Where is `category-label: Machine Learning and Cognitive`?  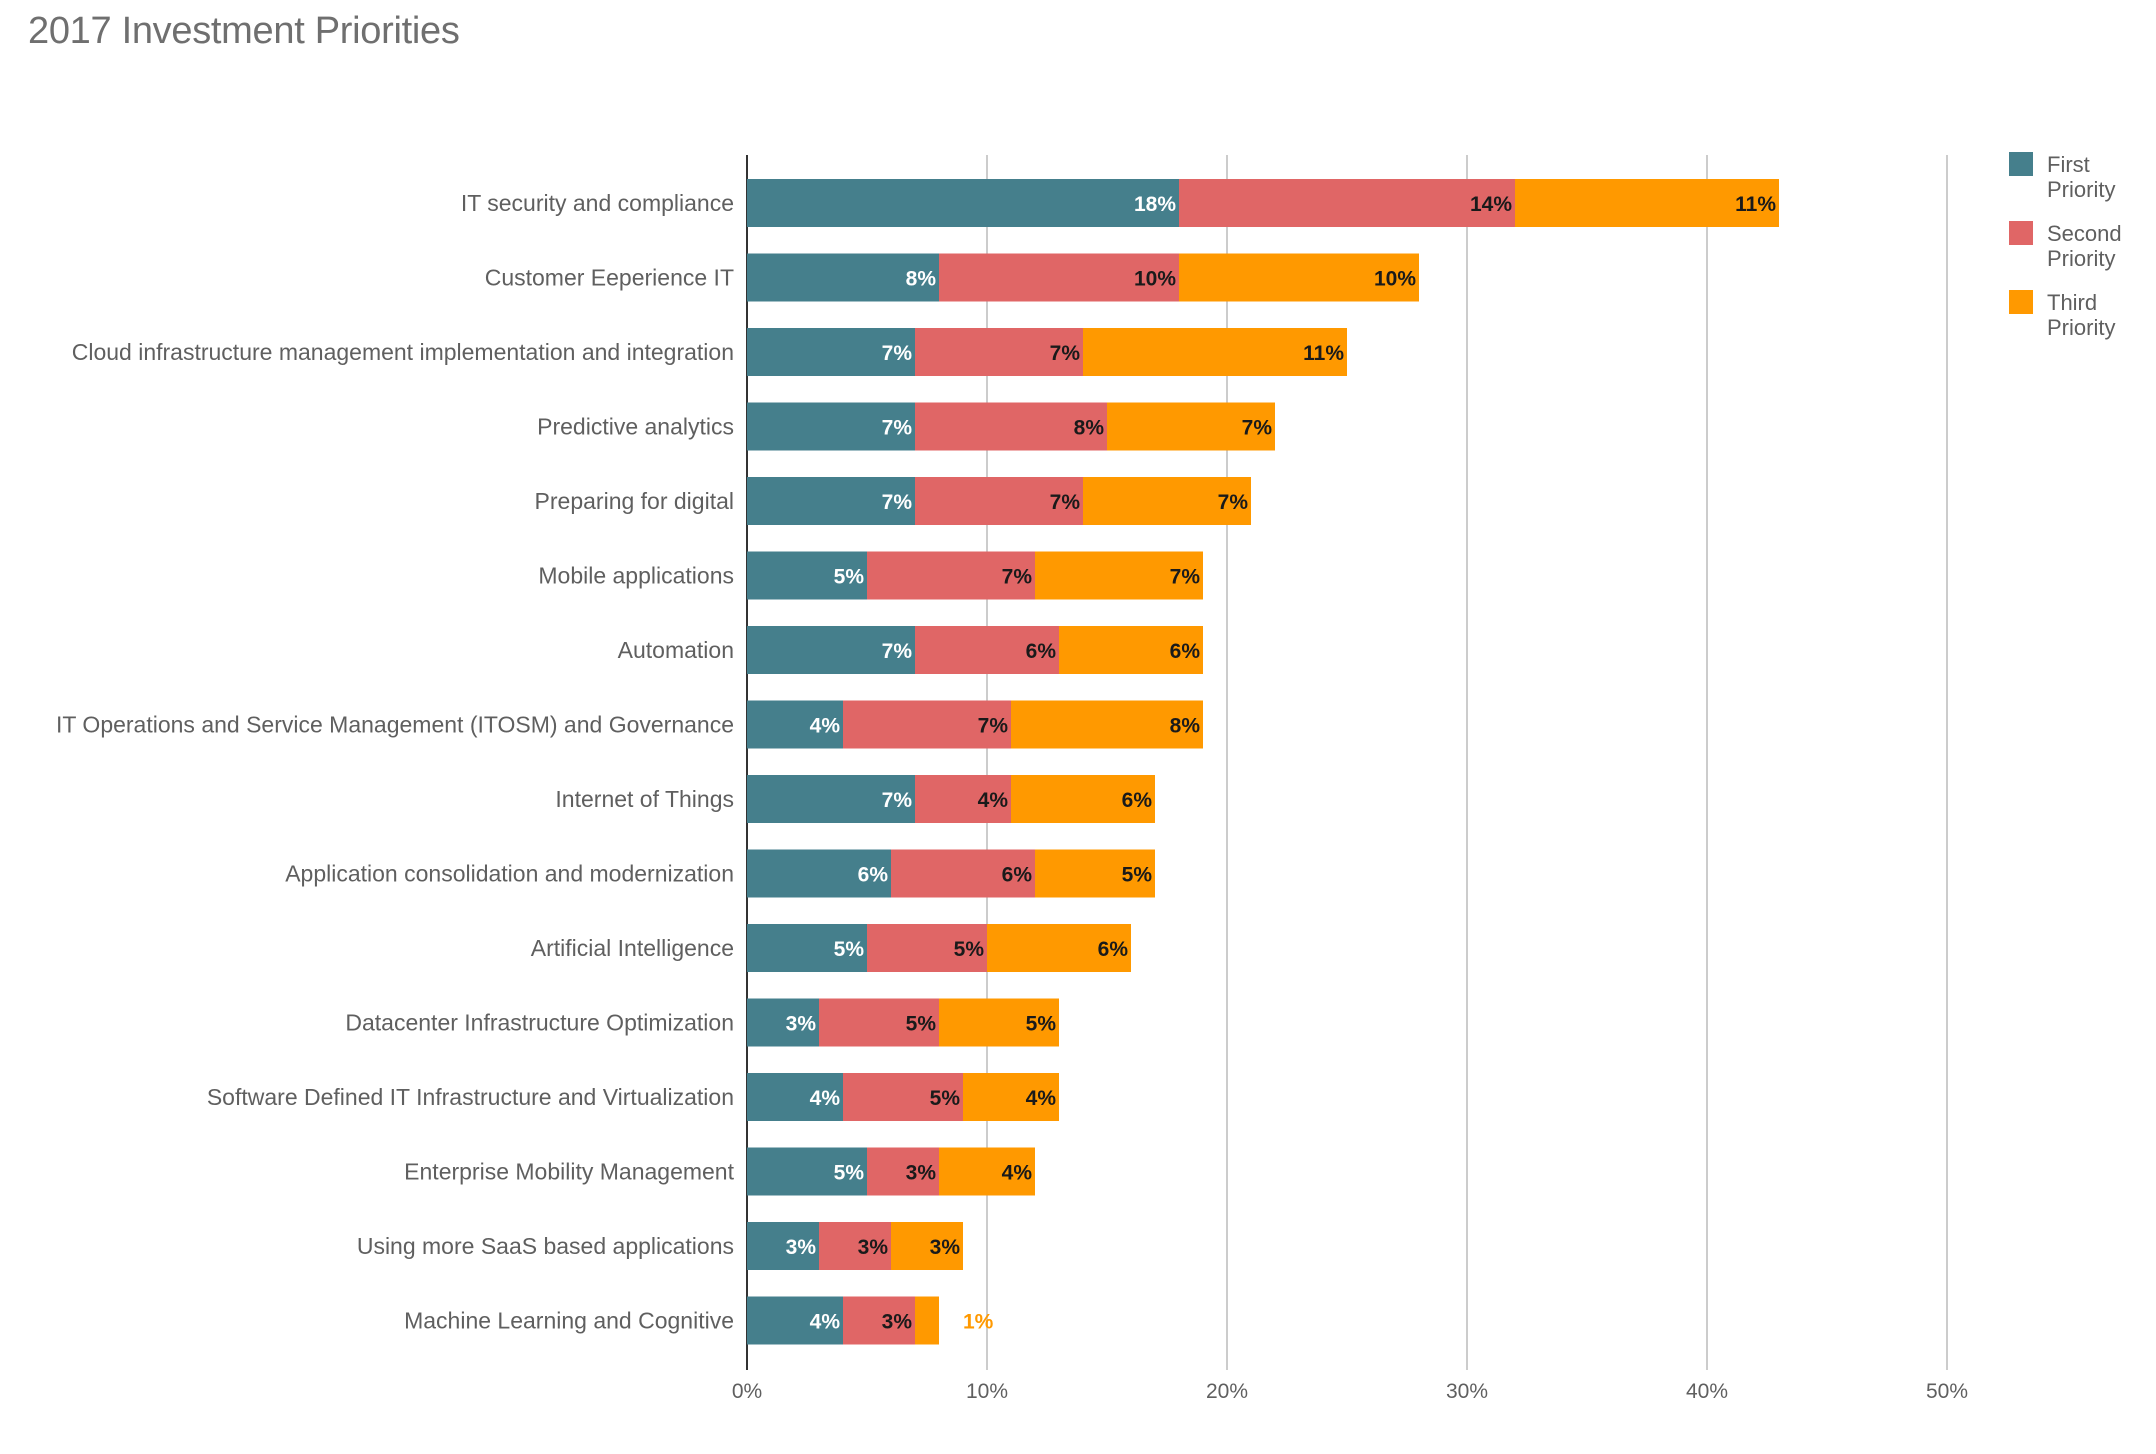
category-label: Machine Learning and Cognitive is located at coordinates (569, 1321).